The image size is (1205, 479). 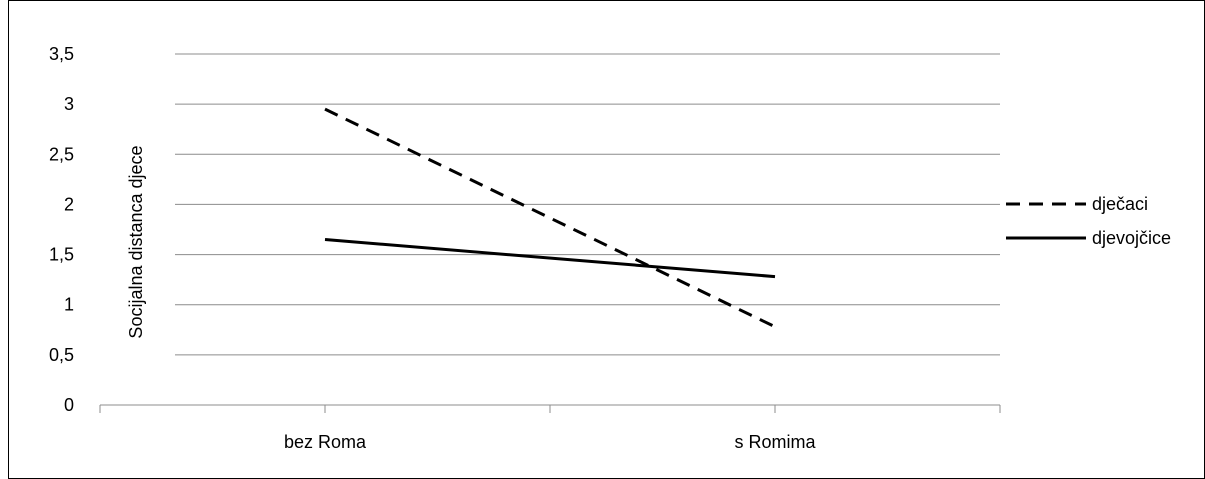 What do you see at coordinates (136, 241) in the screenshot?
I see `y-axis-label: Socijalna distanca djece` at bounding box center [136, 241].